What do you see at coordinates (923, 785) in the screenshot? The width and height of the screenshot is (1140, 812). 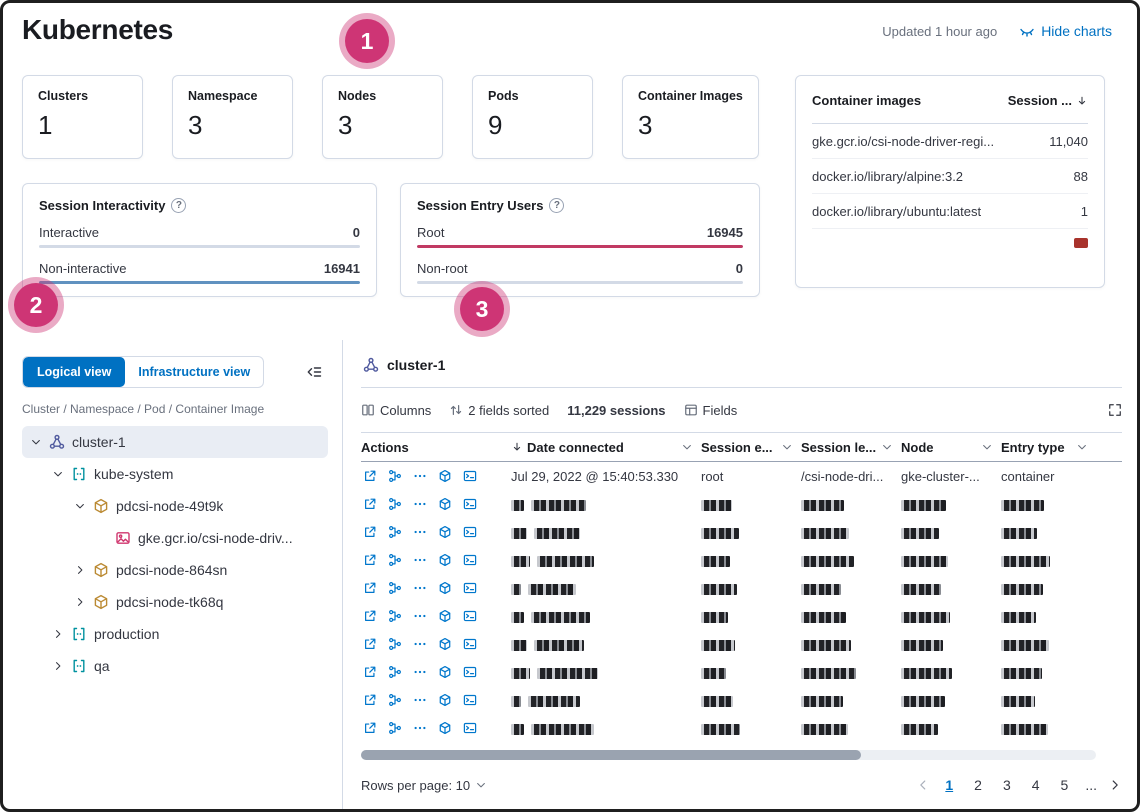 I see `prev-page-button` at bounding box center [923, 785].